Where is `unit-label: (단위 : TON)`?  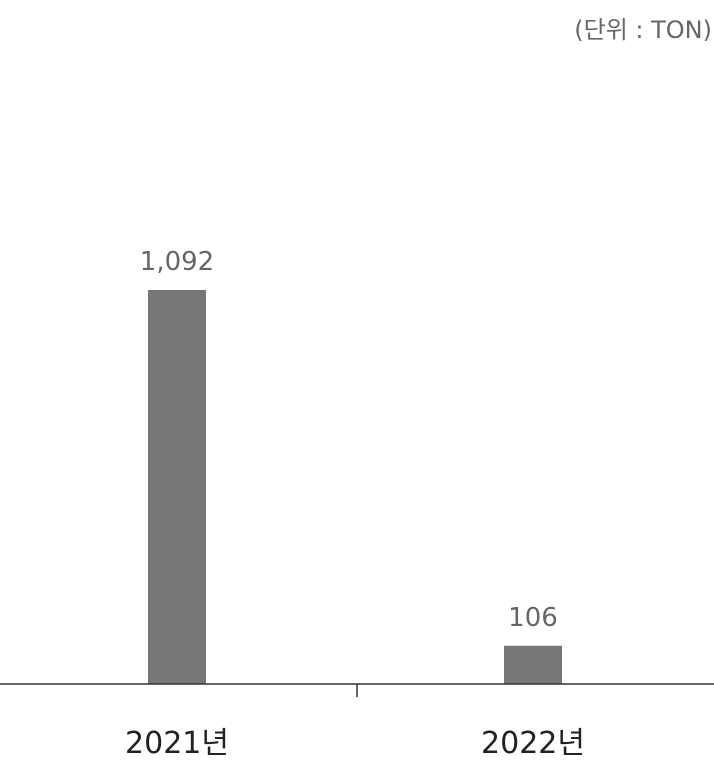 unit-label: (단위 : TON) is located at coordinates (643, 30).